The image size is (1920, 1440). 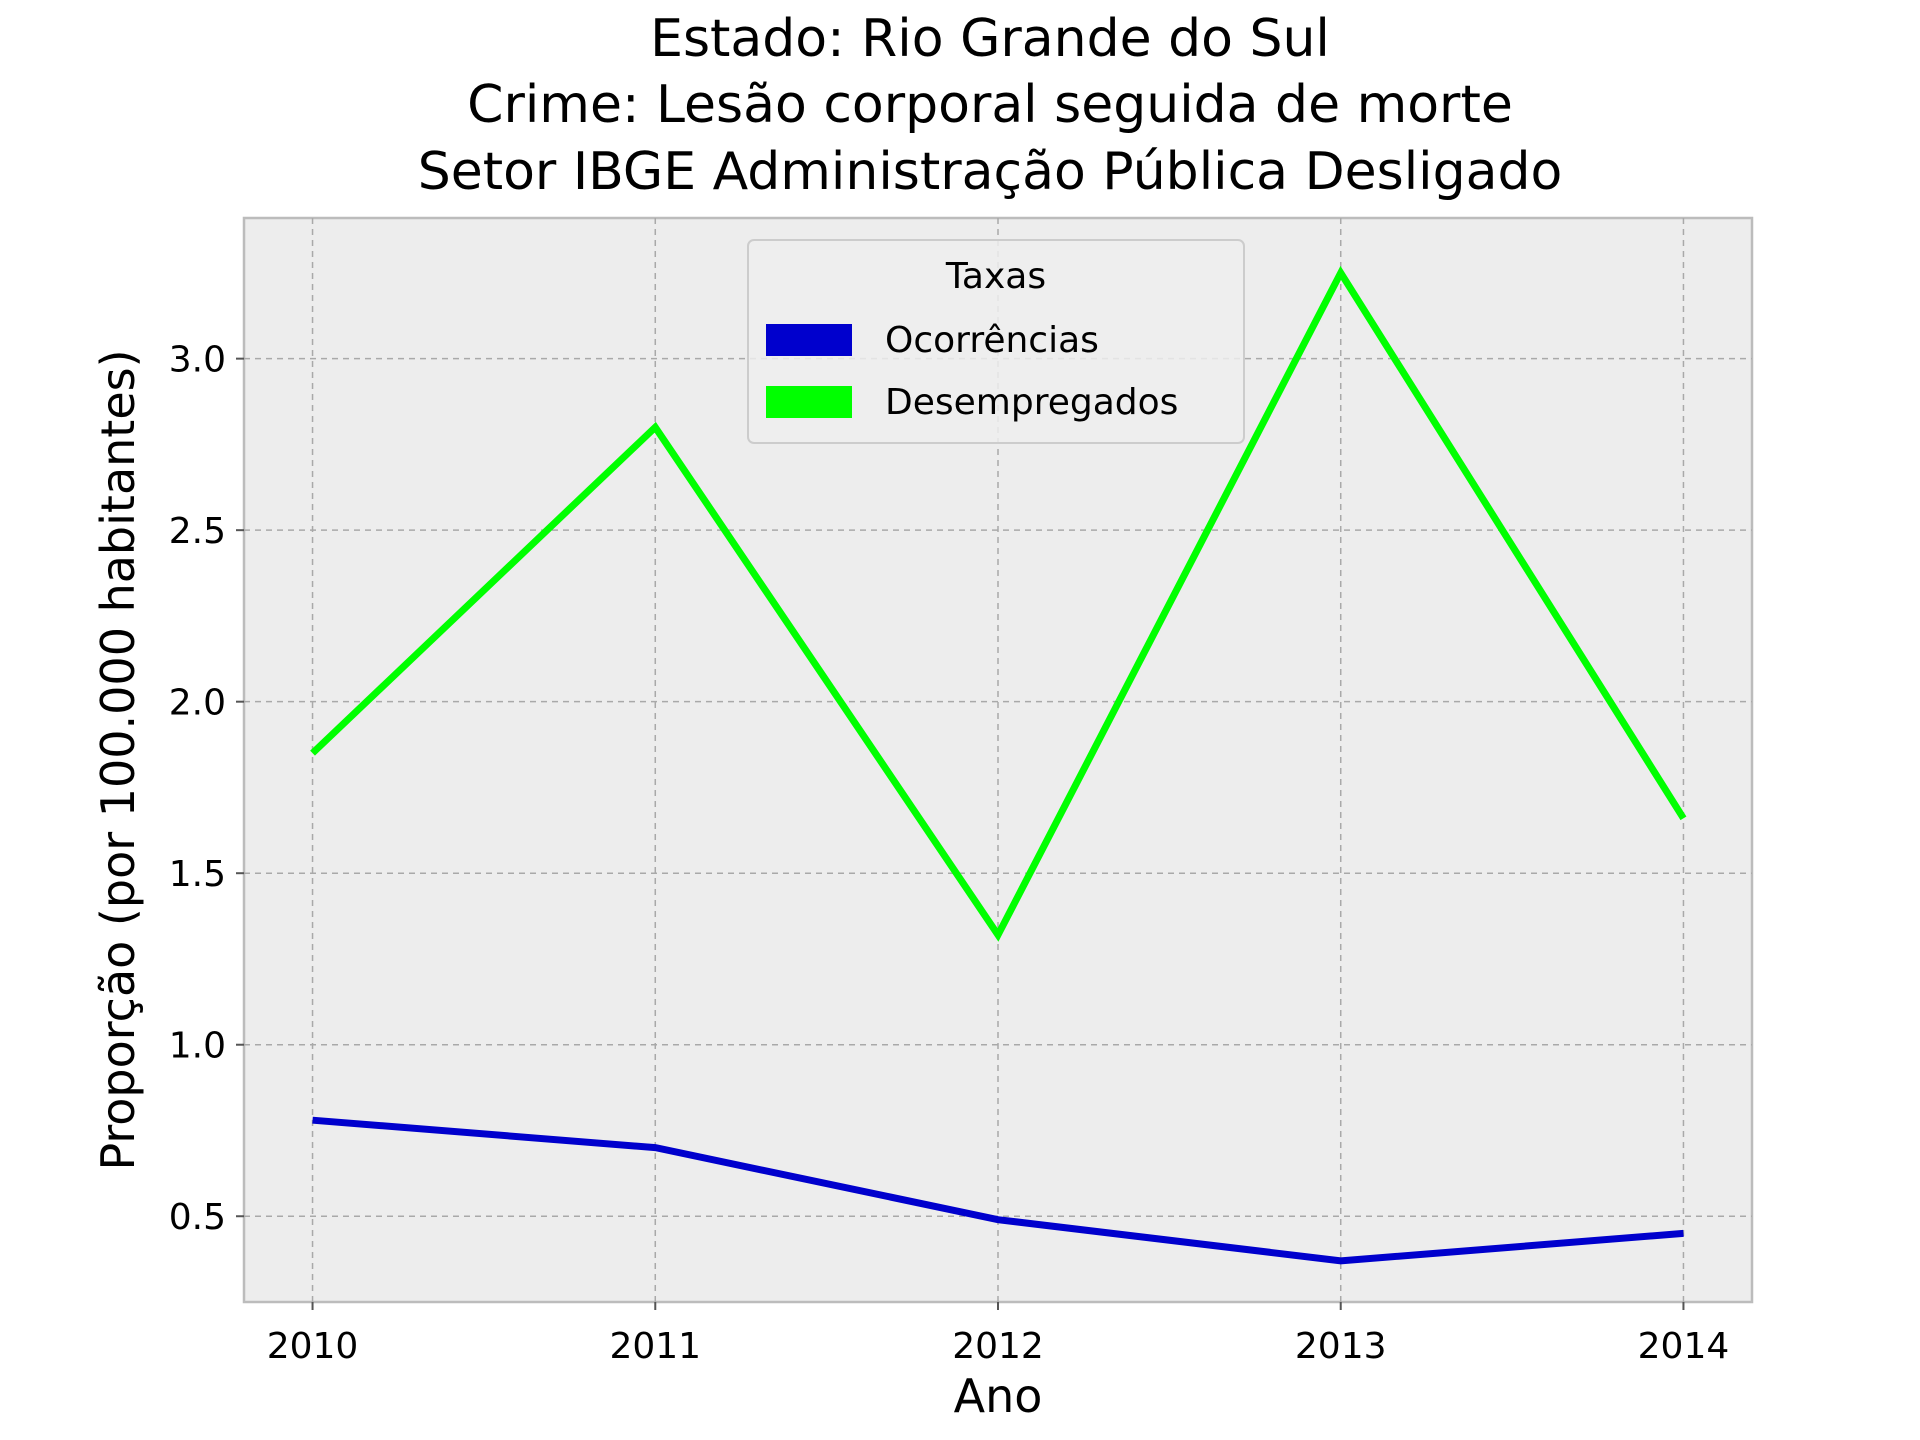 I want to click on x-axis-label: Ano, so click(x=998, y=1396).